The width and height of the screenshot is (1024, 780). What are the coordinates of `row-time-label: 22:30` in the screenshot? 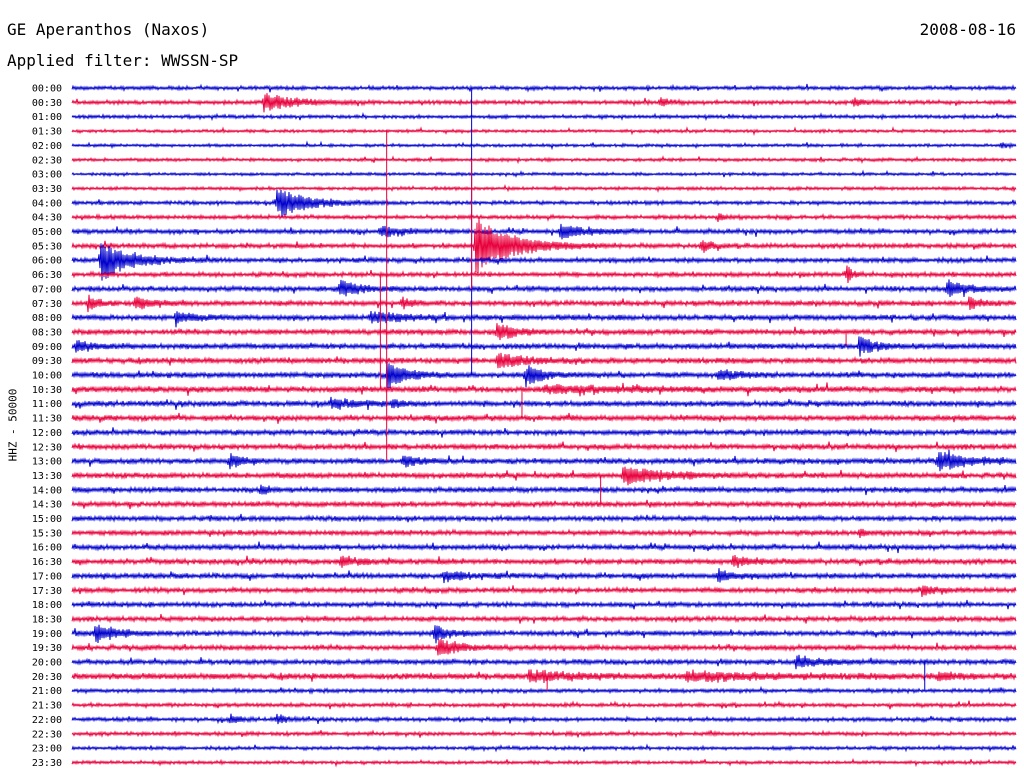 It's located at (47, 734).